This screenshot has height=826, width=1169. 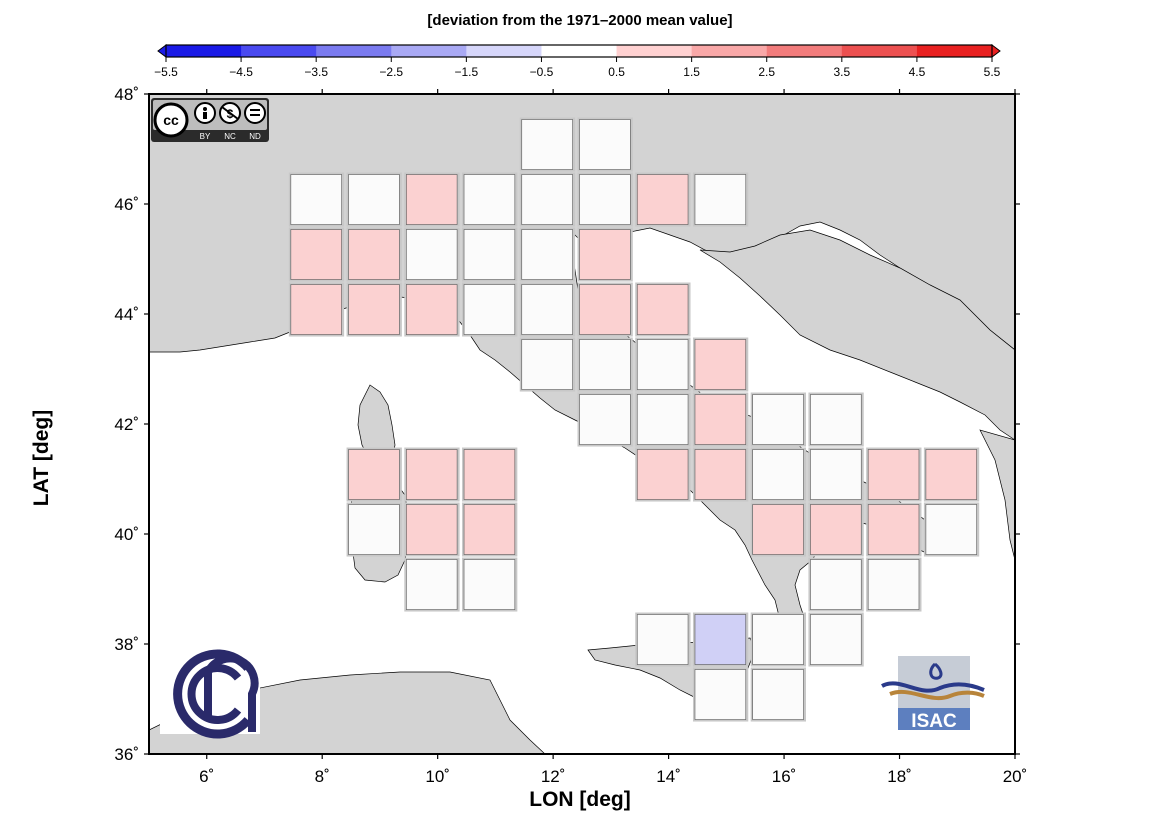 I want to click on cc-icon, so click(x=171, y=120).